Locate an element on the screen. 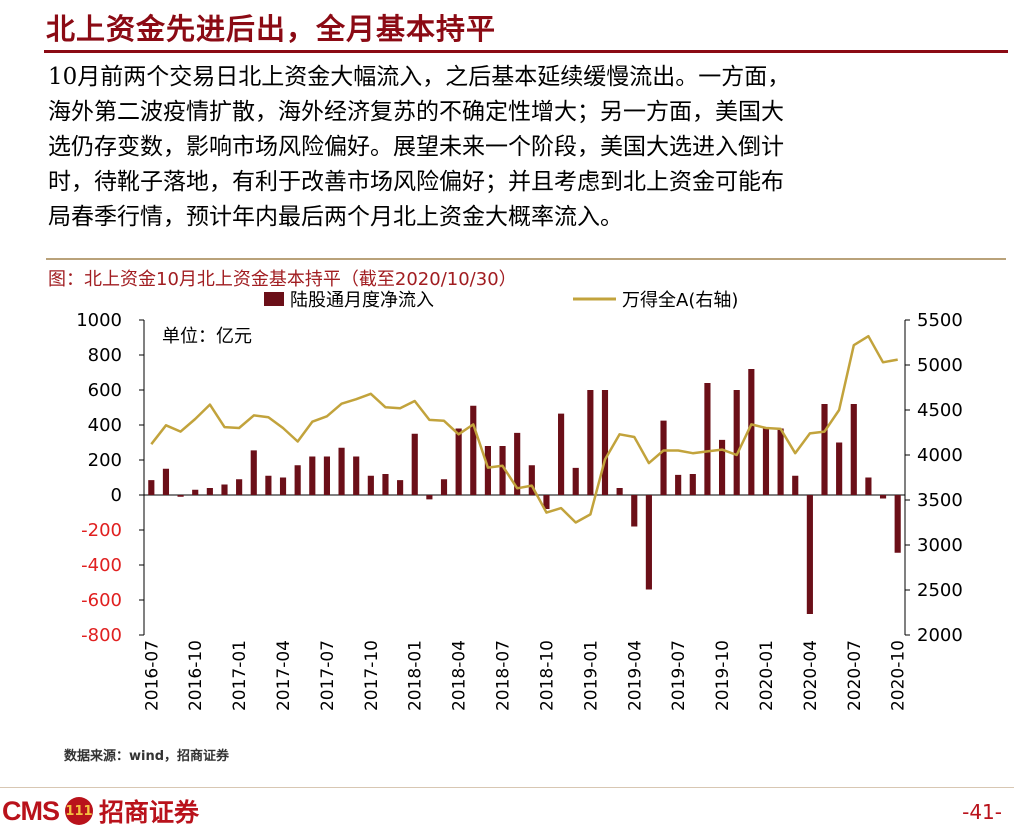  x-tick-label: 2020-10 is located at coordinates (899, 675).